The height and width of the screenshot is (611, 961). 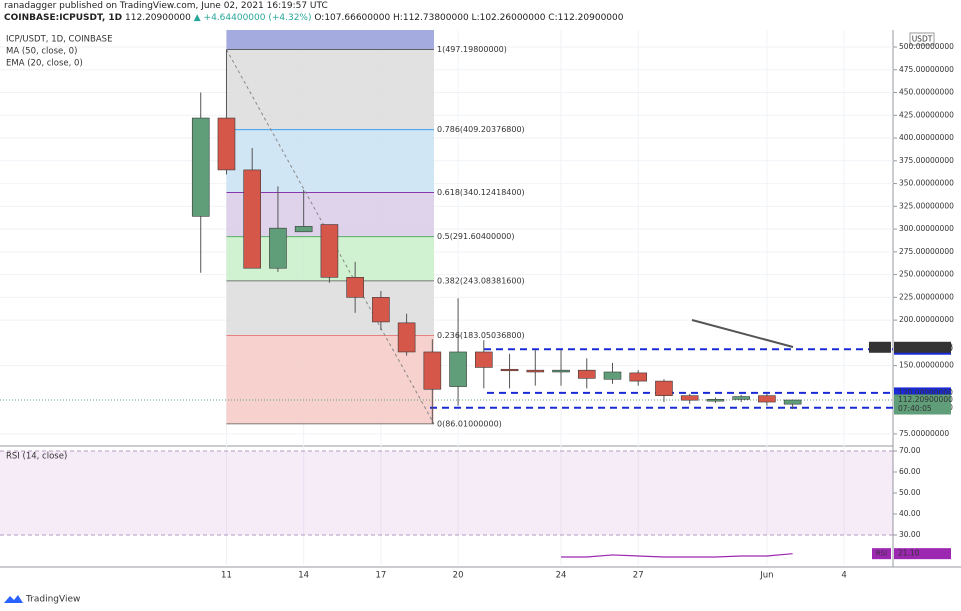 I want to click on y-tick-label: 425.00000000, so click(x=926, y=114).